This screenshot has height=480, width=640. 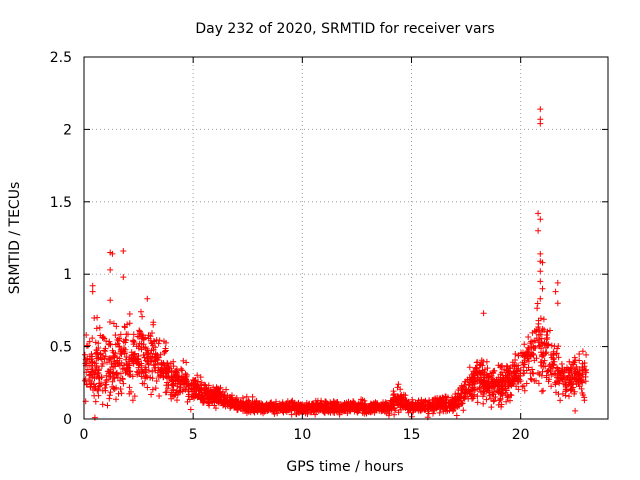 What do you see at coordinates (15, 238) in the screenshot?
I see `y-axis-label: SRMTID / TECUs` at bounding box center [15, 238].